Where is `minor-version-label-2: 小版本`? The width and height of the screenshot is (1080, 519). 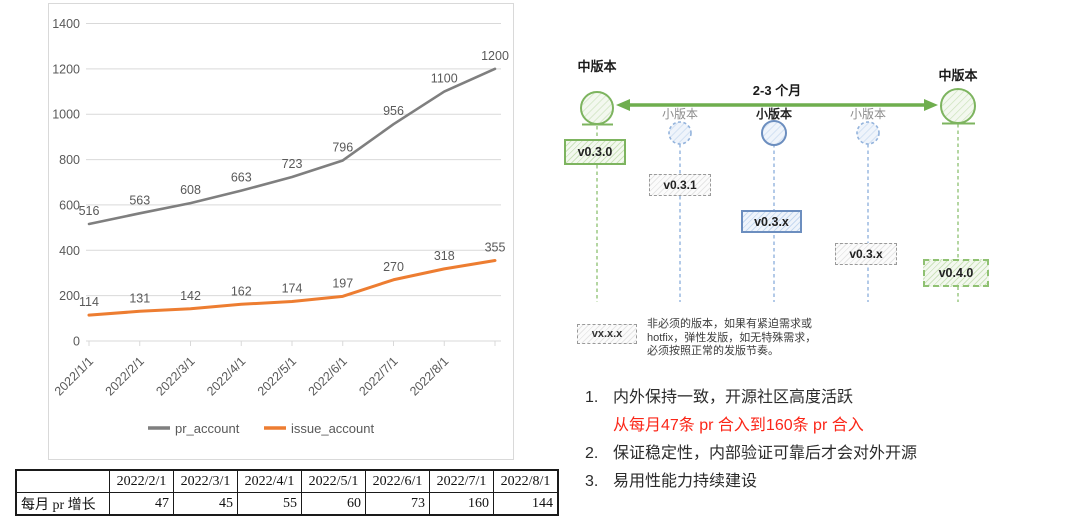 minor-version-label-2: 小版本 is located at coordinates (773, 114).